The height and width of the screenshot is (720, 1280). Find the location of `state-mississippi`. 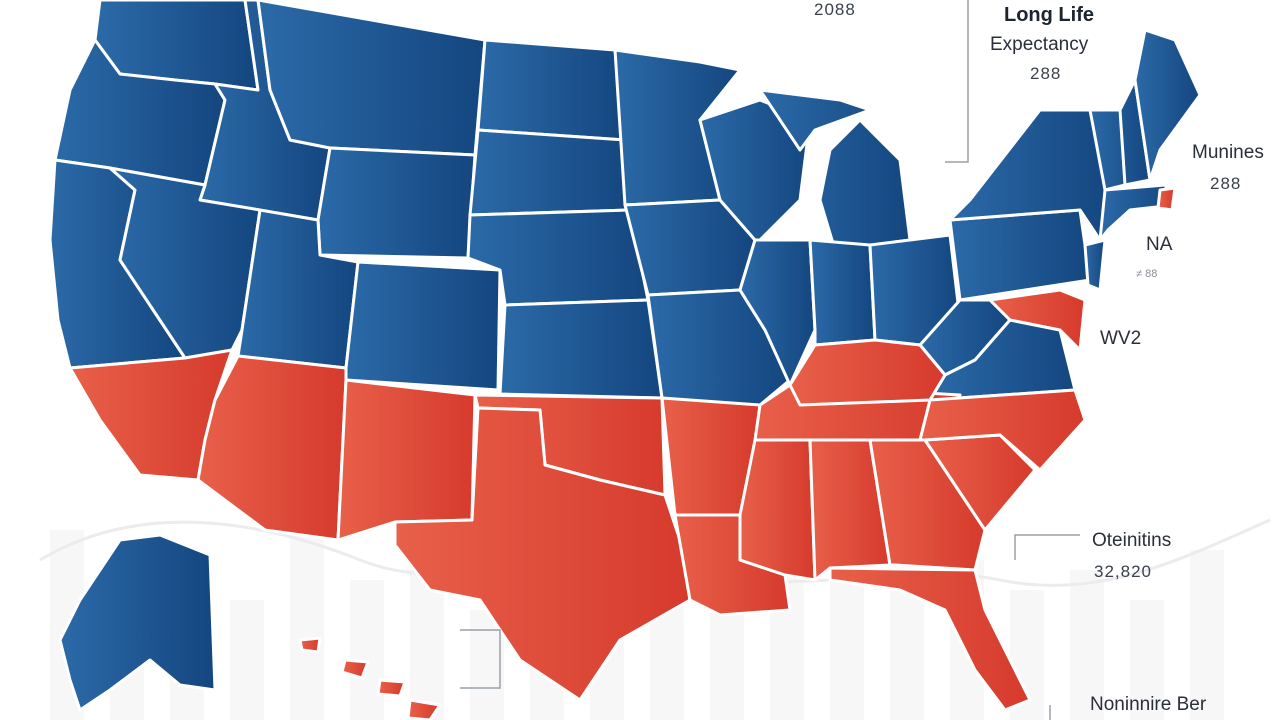

state-mississippi is located at coordinates (777, 510).